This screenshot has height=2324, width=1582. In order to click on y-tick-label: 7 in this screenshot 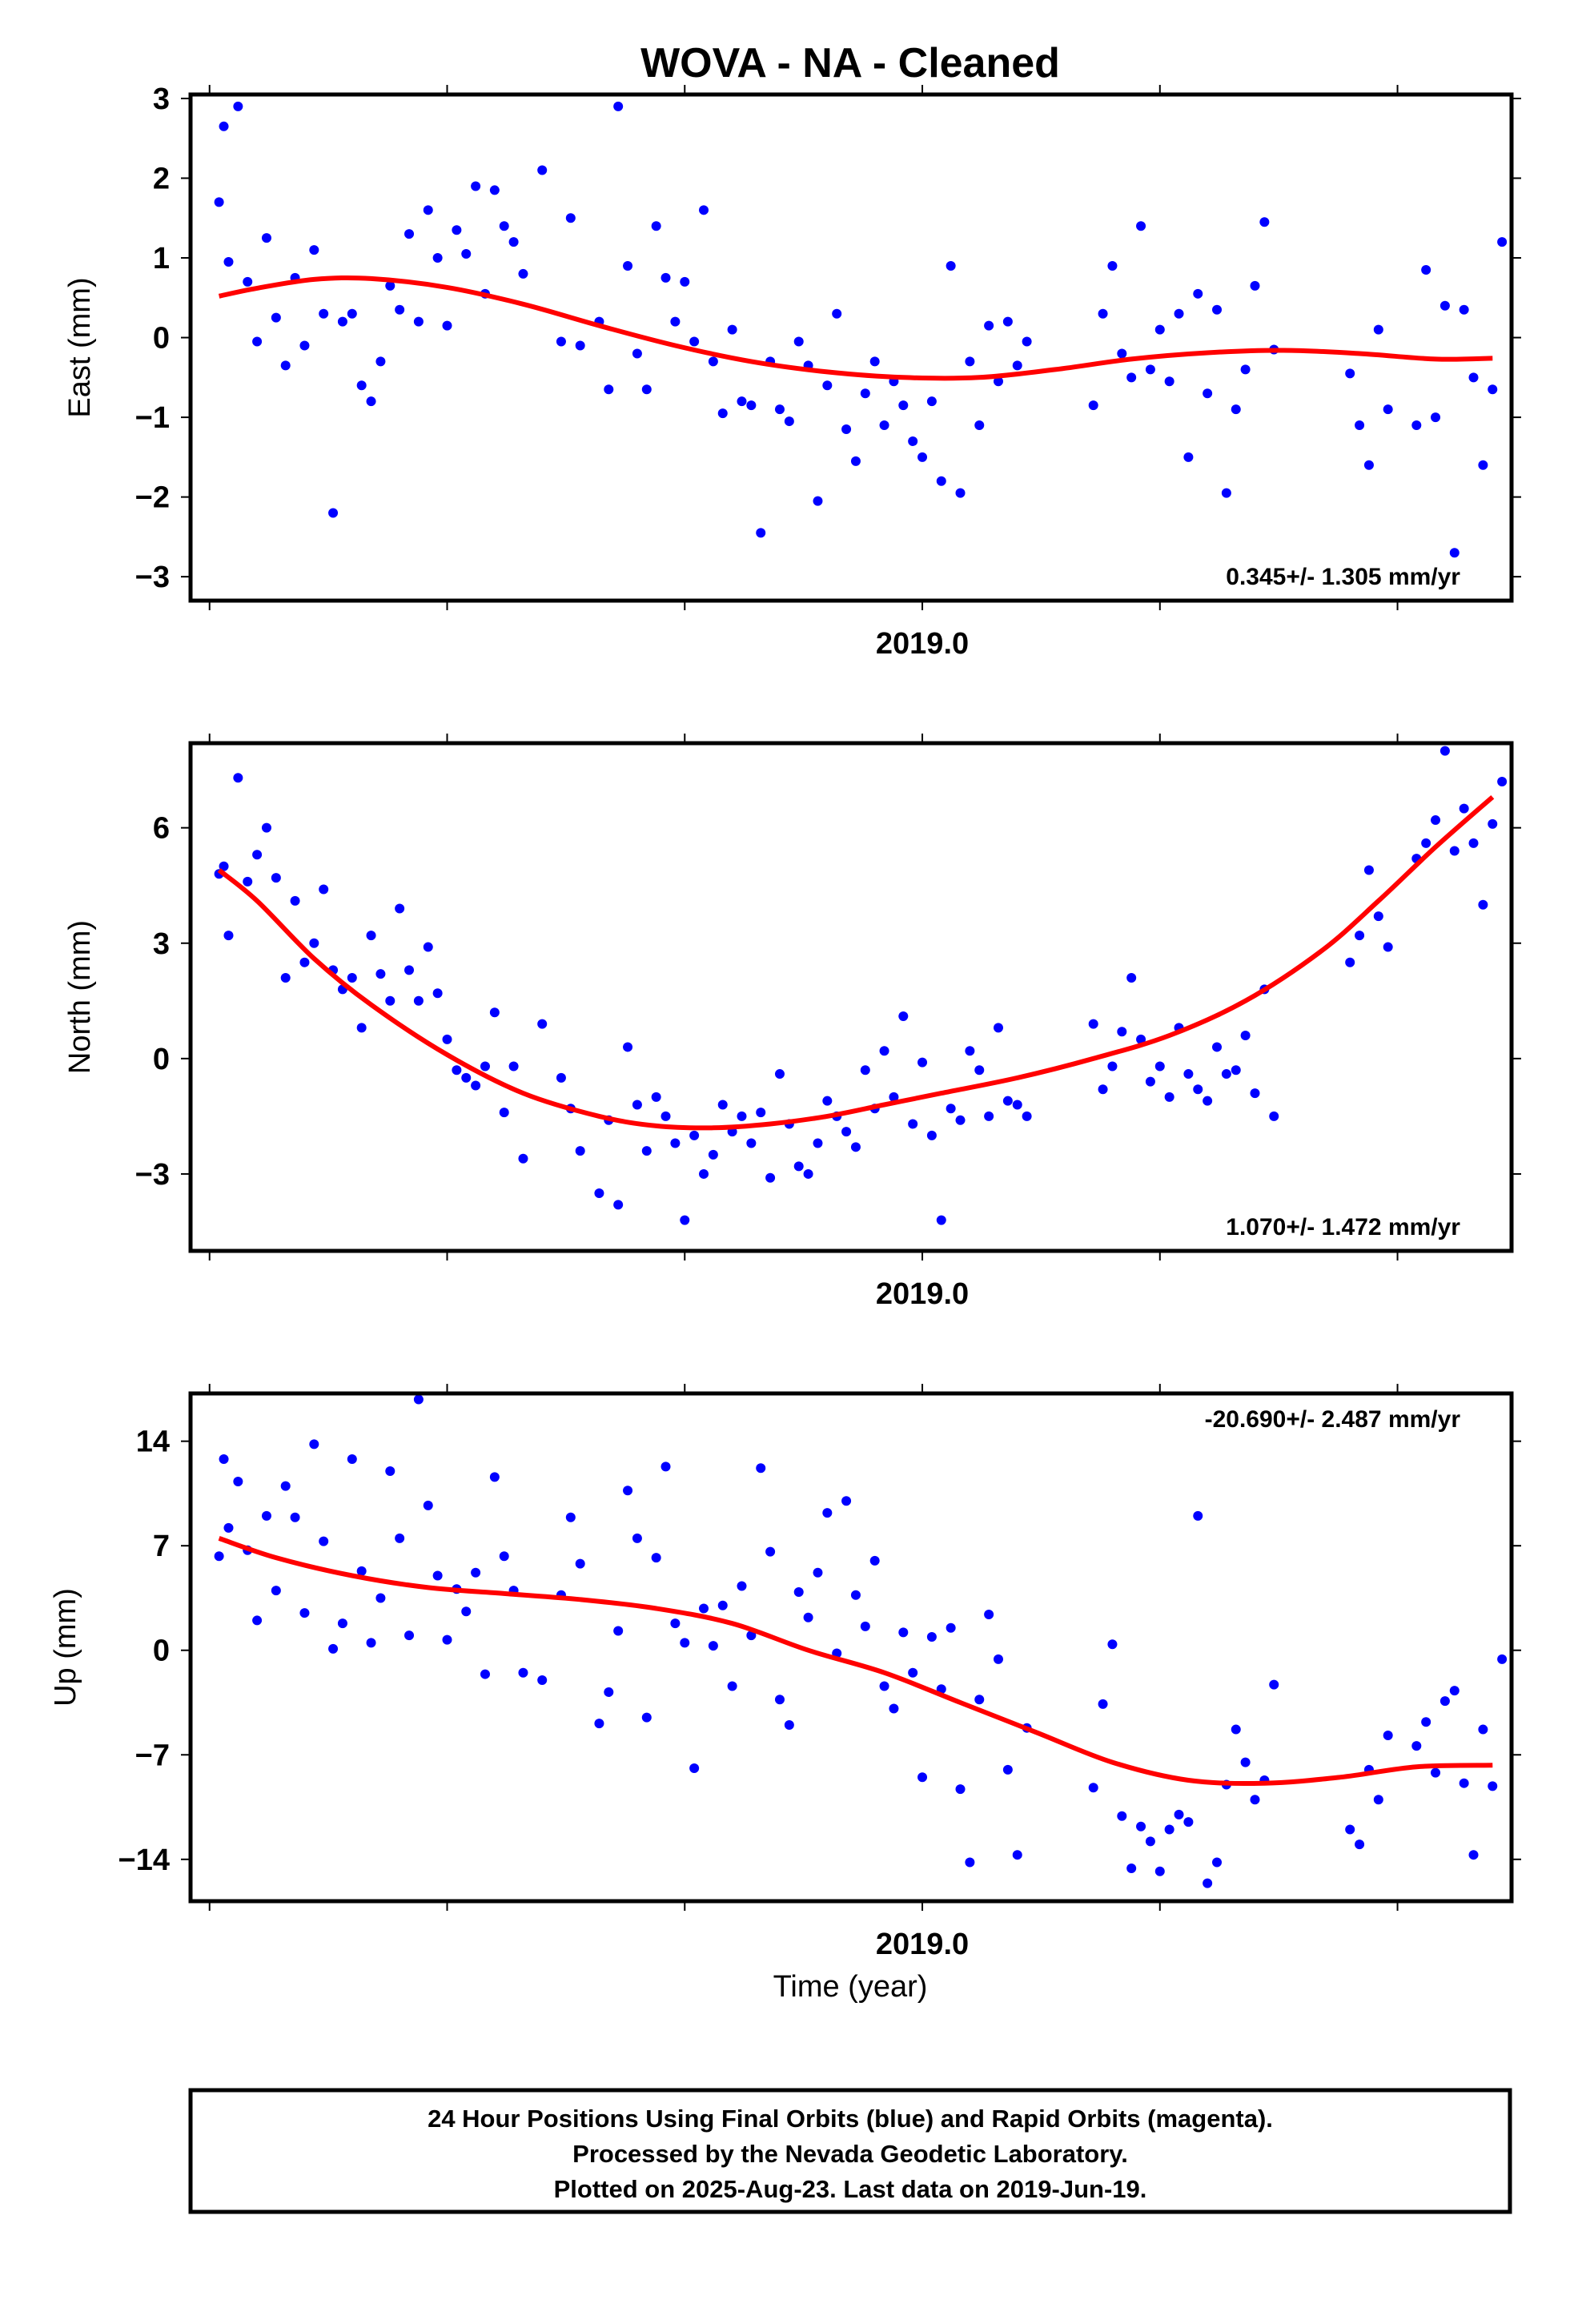, I will do `click(161, 1546)`.